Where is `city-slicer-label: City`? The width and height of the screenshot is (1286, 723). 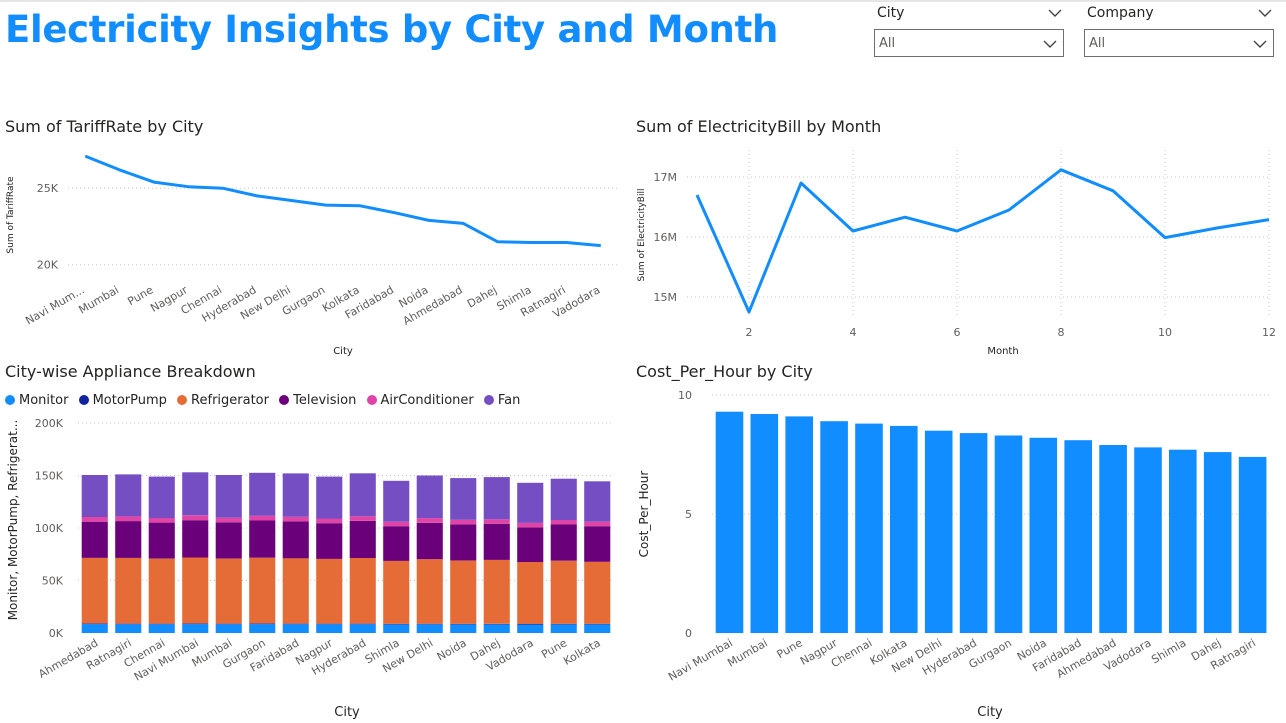 city-slicer-label: City is located at coordinates (891, 13).